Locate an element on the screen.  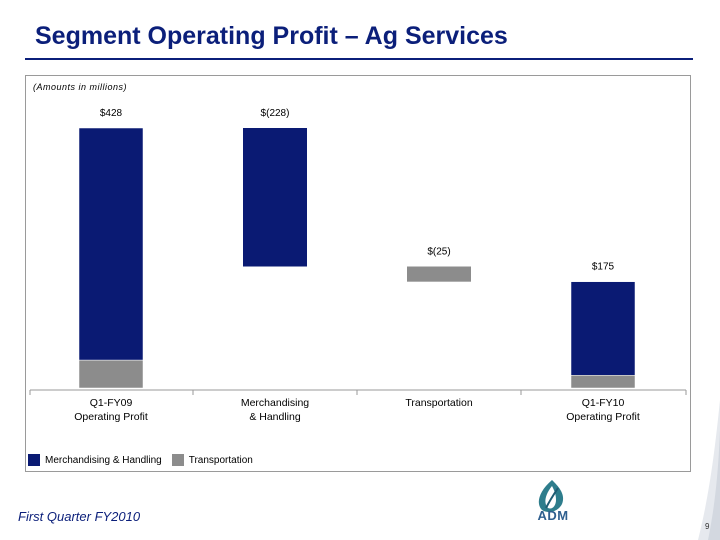
x-tick-label-1-0: Merchandising is located at coordinates (275, 403).